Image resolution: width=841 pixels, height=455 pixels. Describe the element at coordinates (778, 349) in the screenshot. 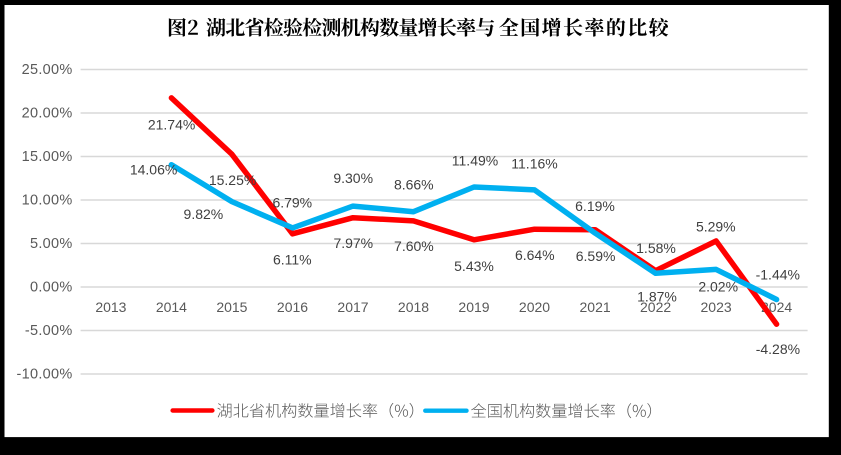

I see `svg-text: -4.28%` at that location.